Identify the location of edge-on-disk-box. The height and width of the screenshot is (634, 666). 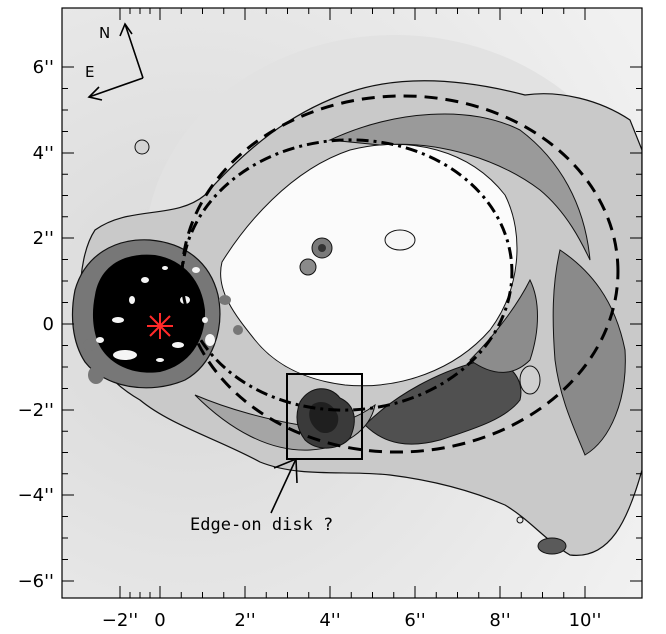
(324, 416).